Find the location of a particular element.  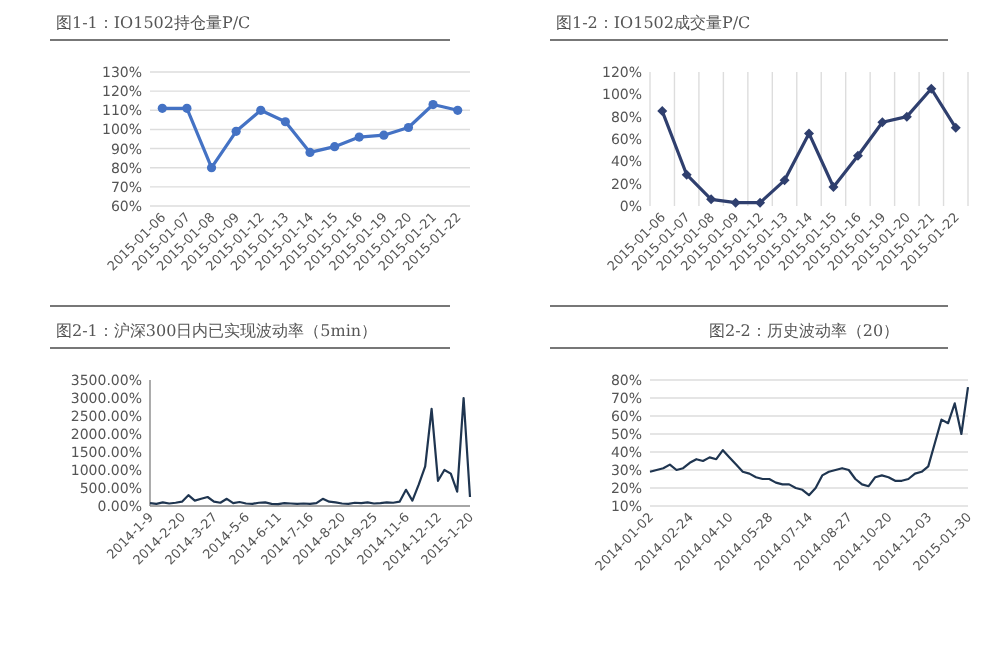

chart-title: 图2-1：沪深300日内已实现波动率（5min） is located at coordinates (217, 331).